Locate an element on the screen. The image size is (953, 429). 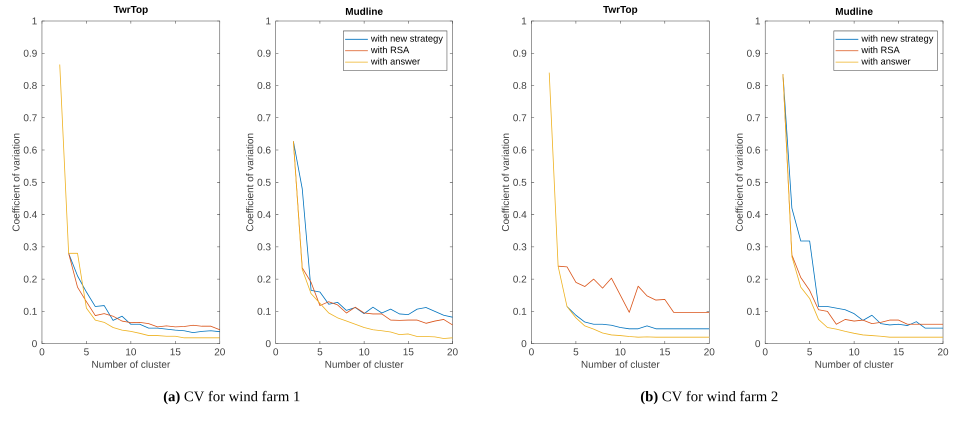
text: (a) CV for wind farm 1 is located at coordinates (232, 398).